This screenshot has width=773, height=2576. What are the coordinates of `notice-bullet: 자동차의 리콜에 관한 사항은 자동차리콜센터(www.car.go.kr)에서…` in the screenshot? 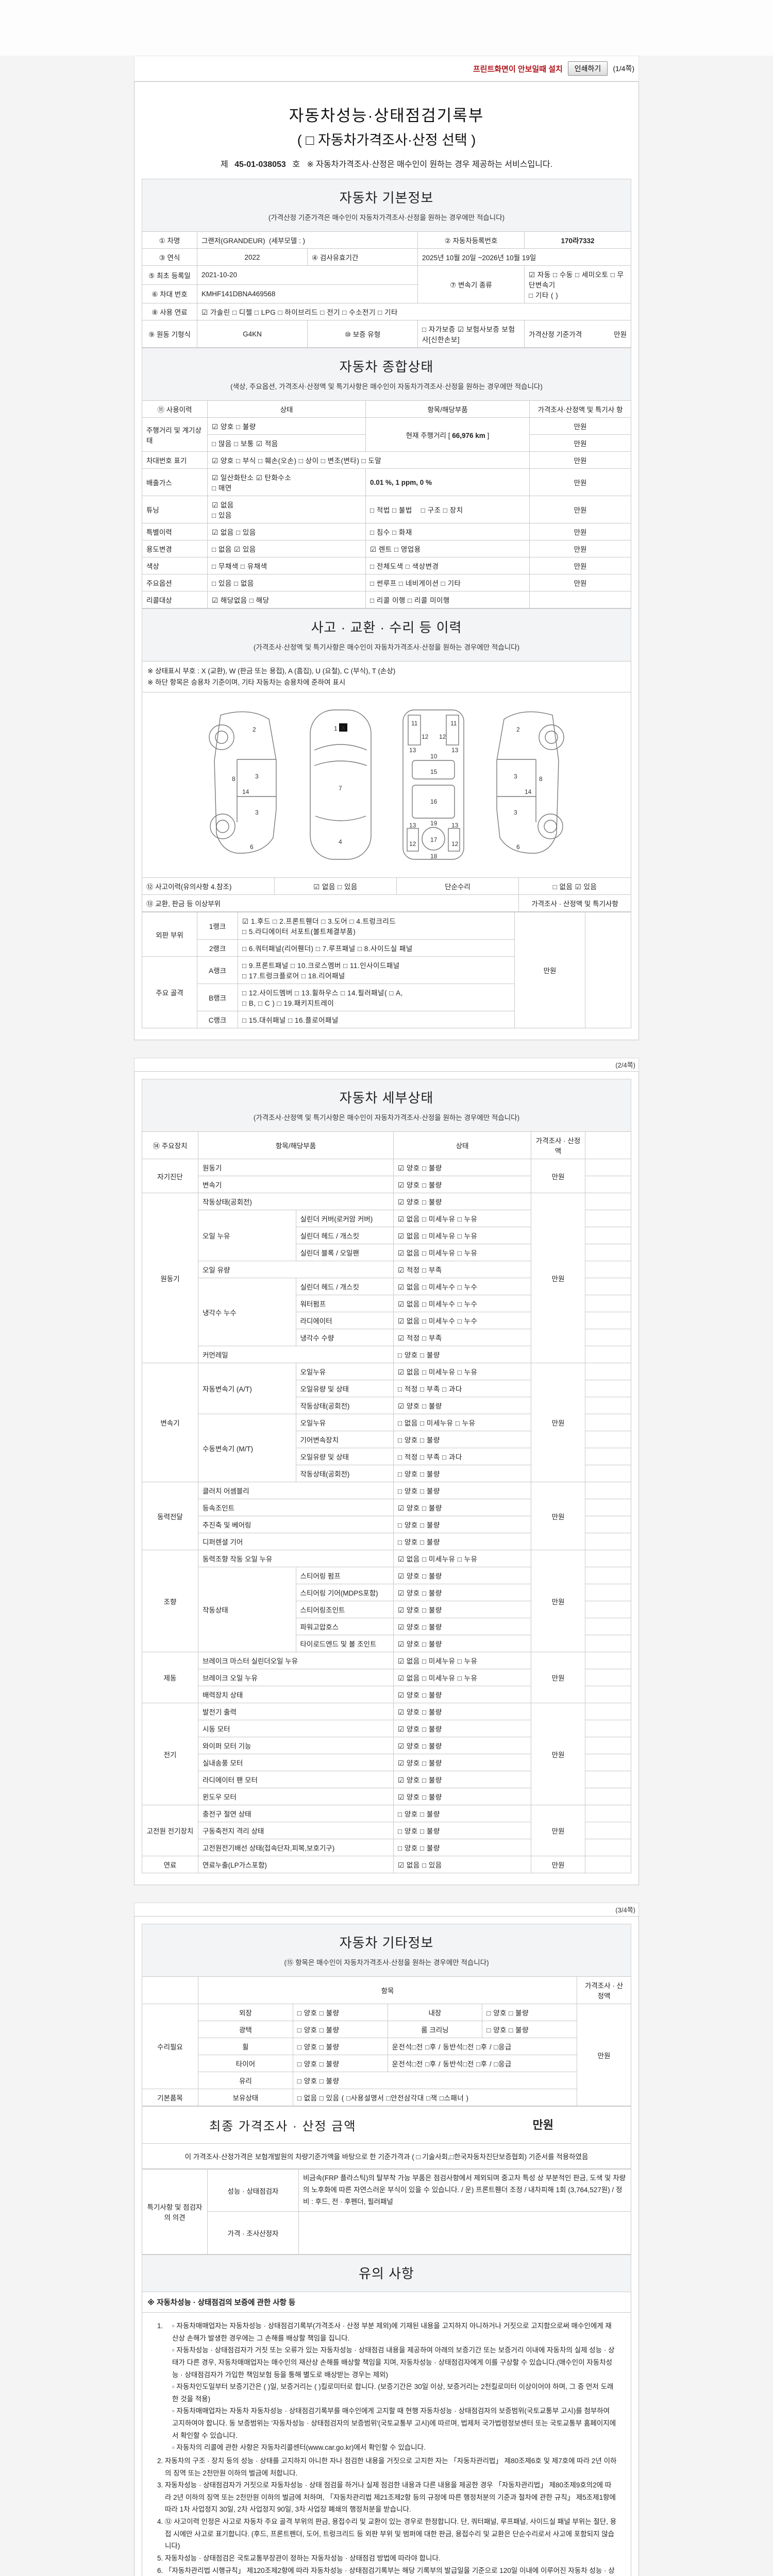 It's located at (394, 2448).